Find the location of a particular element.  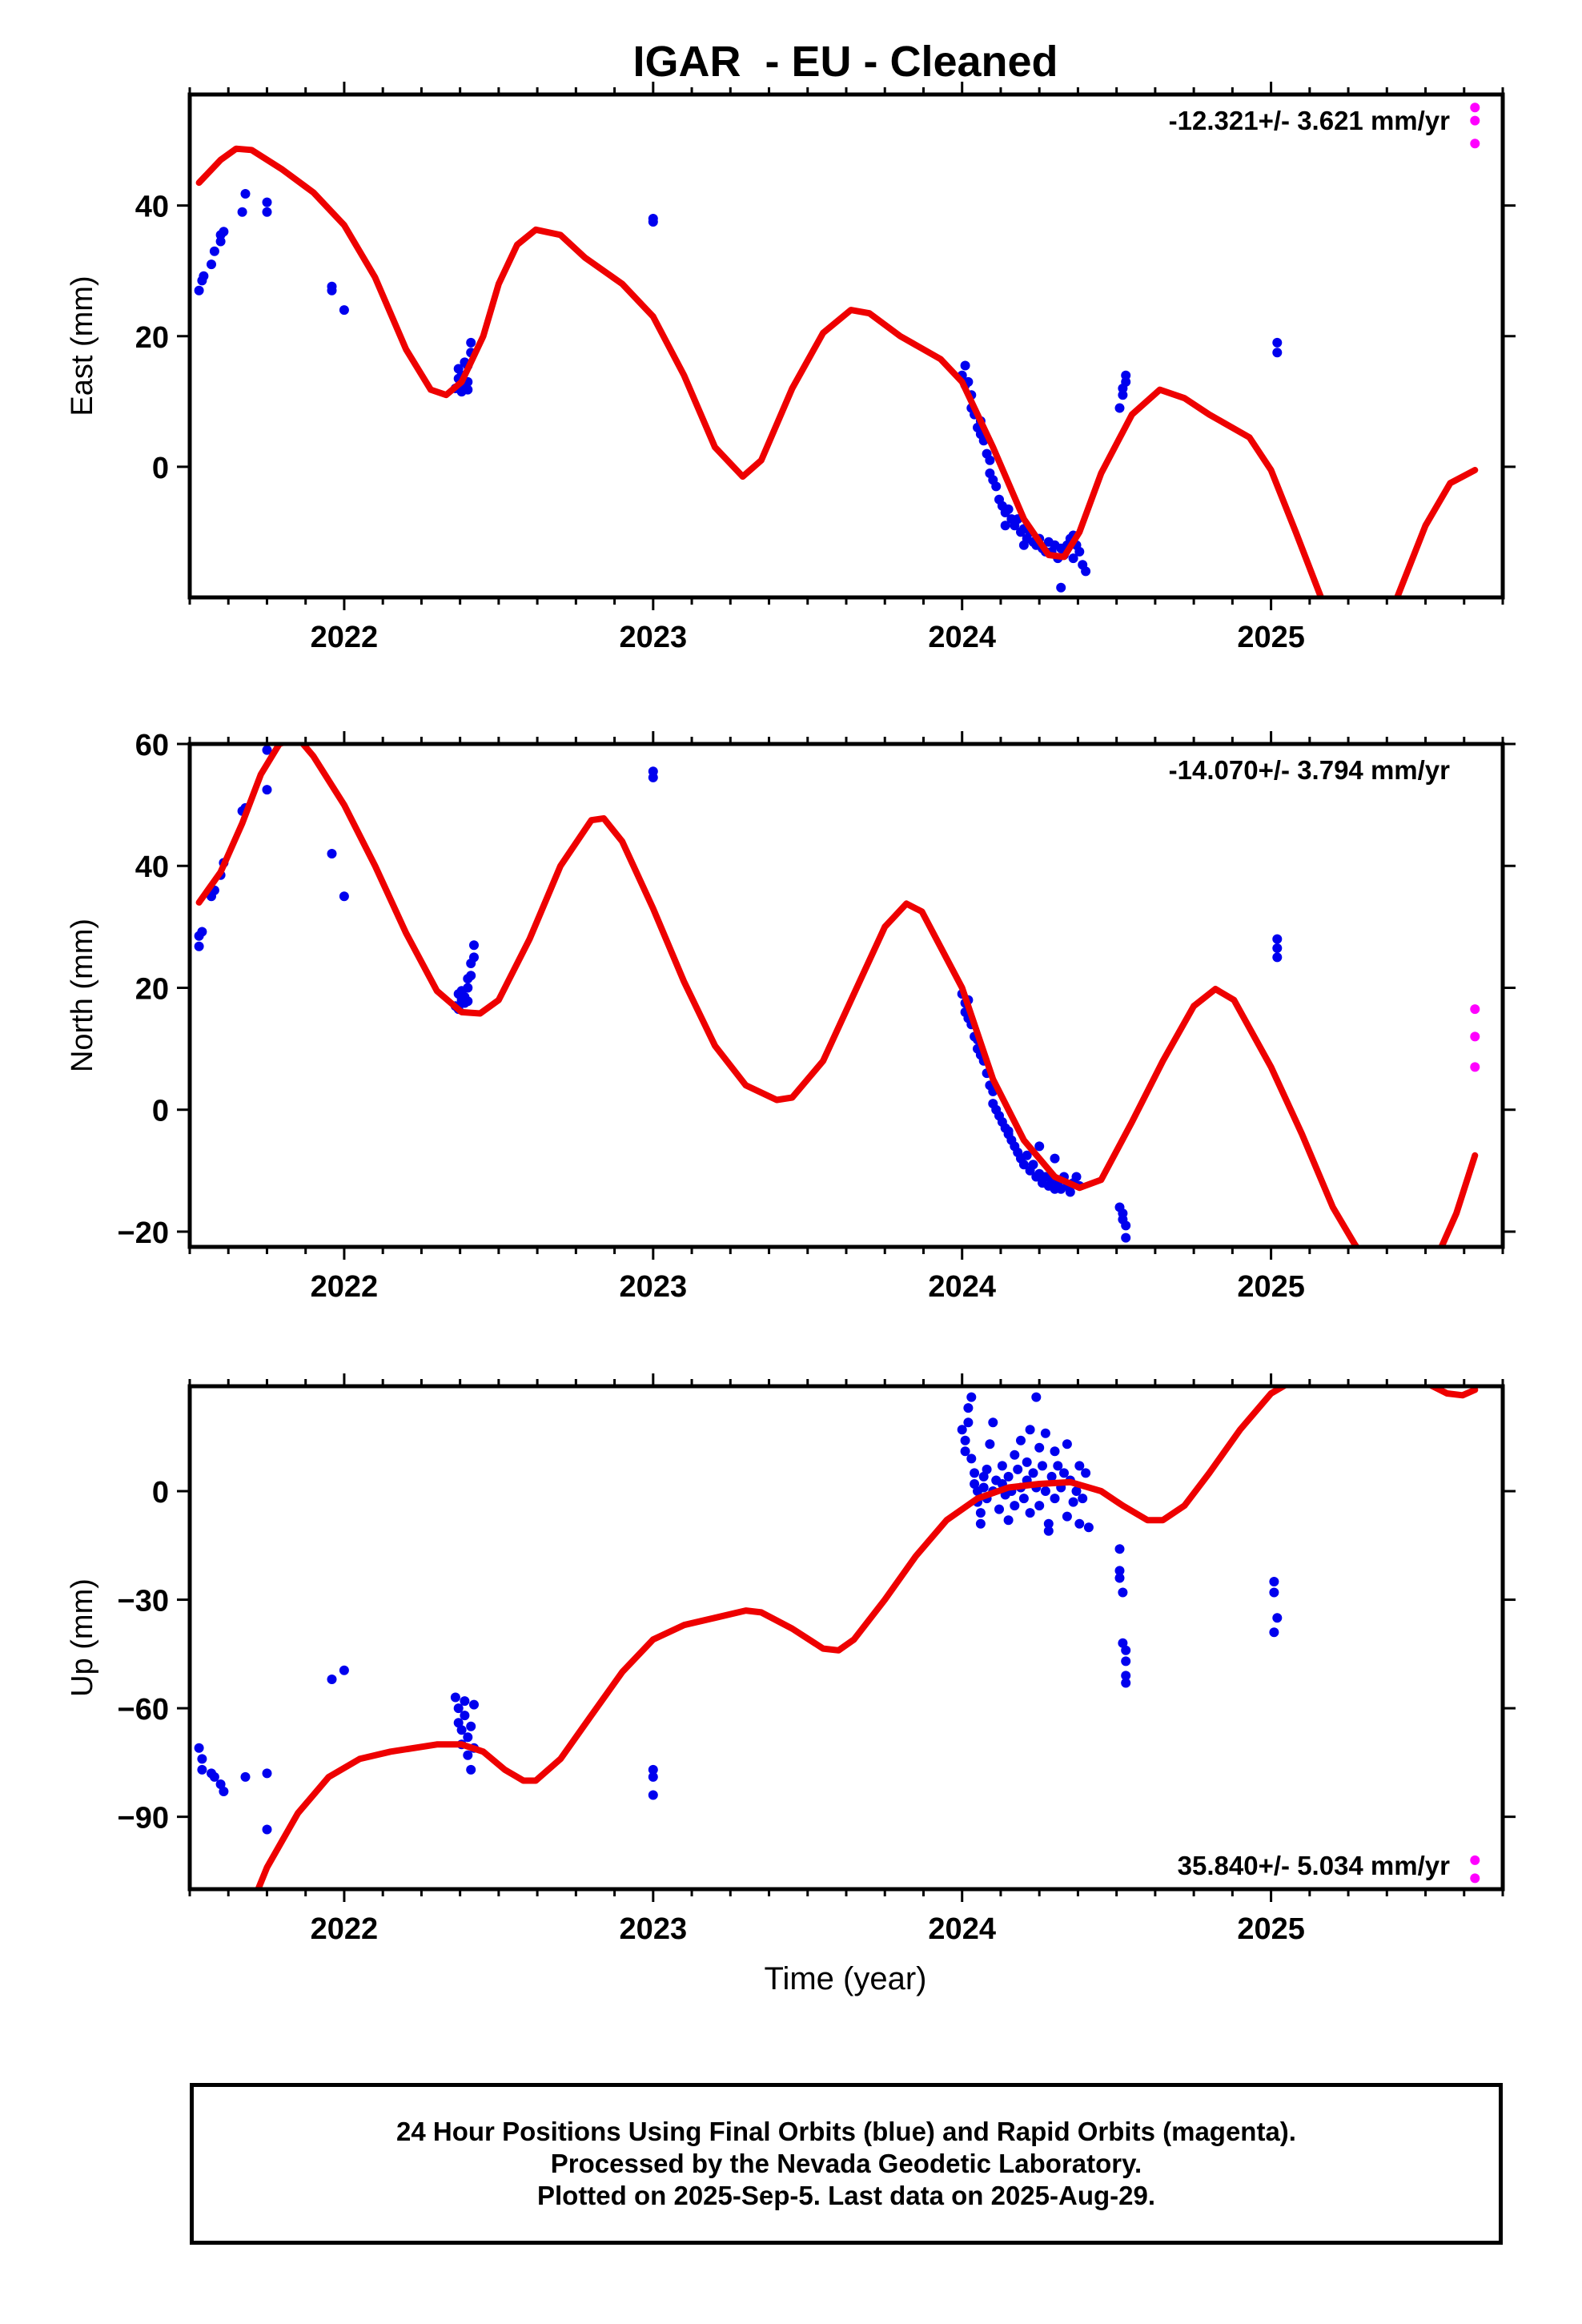

y-tick-label: −90 is located at coordinates (144, 1819).